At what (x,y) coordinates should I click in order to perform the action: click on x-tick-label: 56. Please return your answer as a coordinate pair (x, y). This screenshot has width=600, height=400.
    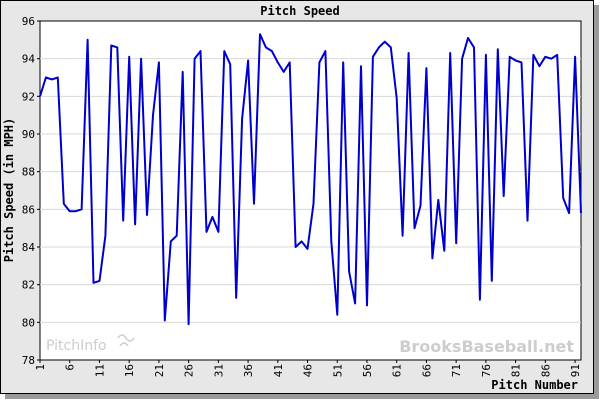
    Looking at the image, I should click on (367, 370).